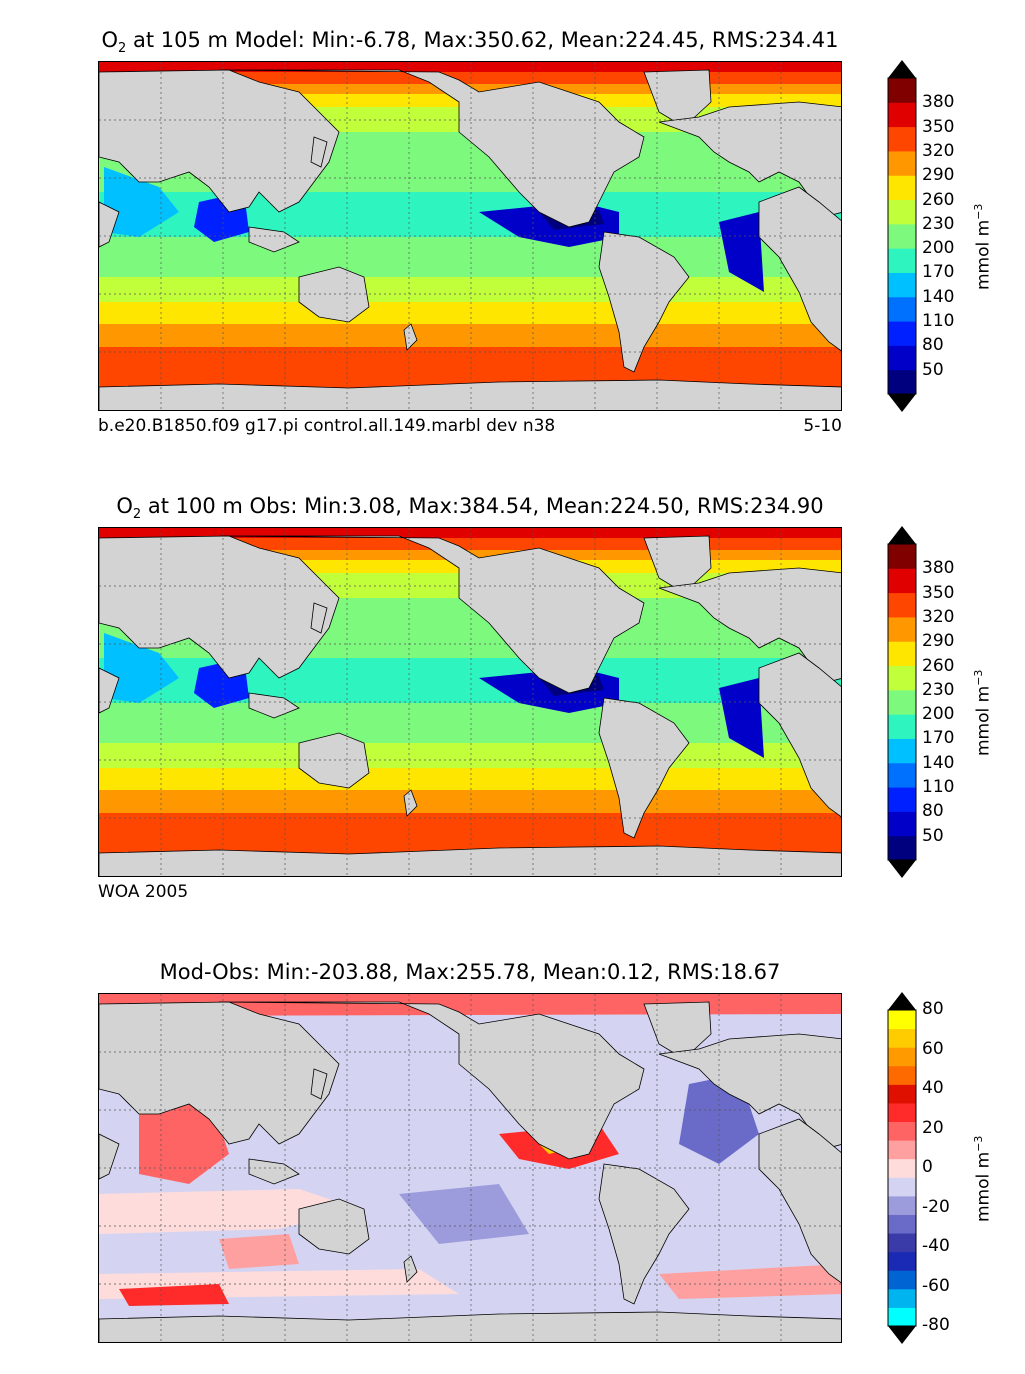  I want to click on model-colorbar, so click(902, 236).